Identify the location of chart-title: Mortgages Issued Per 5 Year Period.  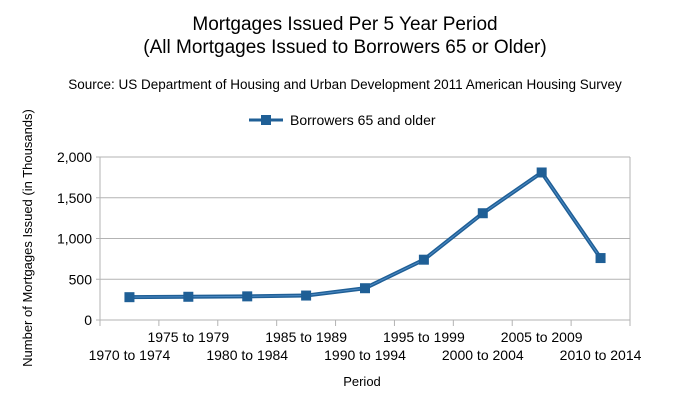
(344, 24).